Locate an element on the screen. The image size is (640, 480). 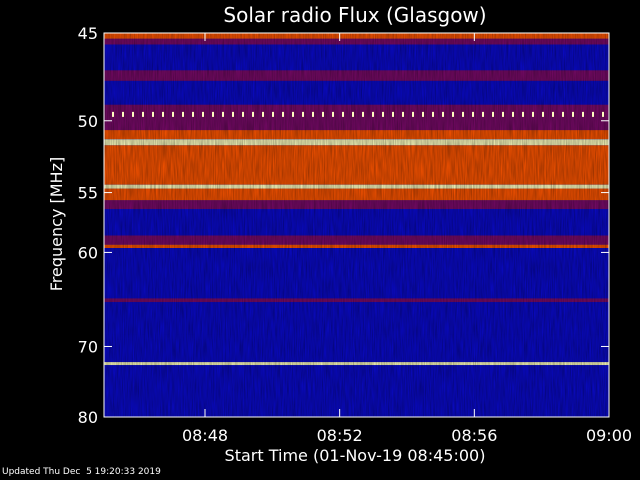
x-tick-label-0900: 09:00 is located at coordinates (609, 435).